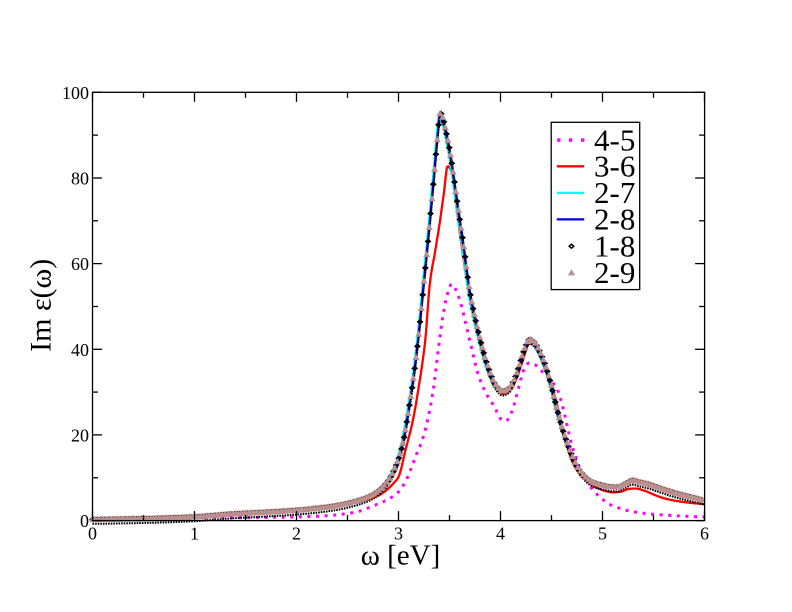 Image resolution: width=792 pixels, height=612 pixels. Describe the element at coordinates (614, 166) in the screenshot. I see `svg-text: 3-6` at that location.